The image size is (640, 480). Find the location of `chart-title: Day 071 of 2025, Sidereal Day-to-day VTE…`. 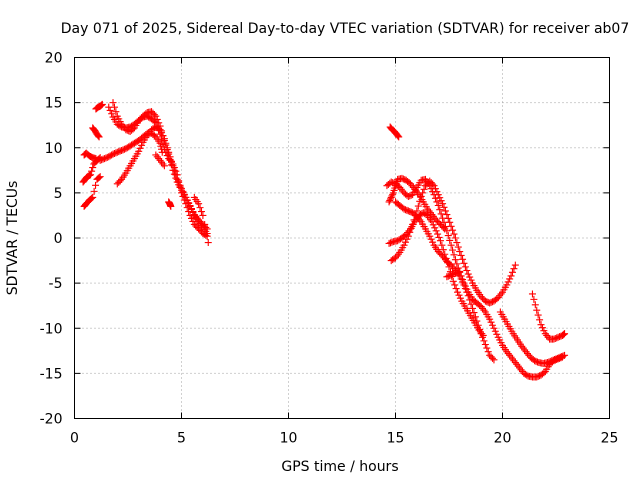

chart-title: Day 071 of 2025, Sidereal Day-to-day VTE… is located at coordinates (345, 29).